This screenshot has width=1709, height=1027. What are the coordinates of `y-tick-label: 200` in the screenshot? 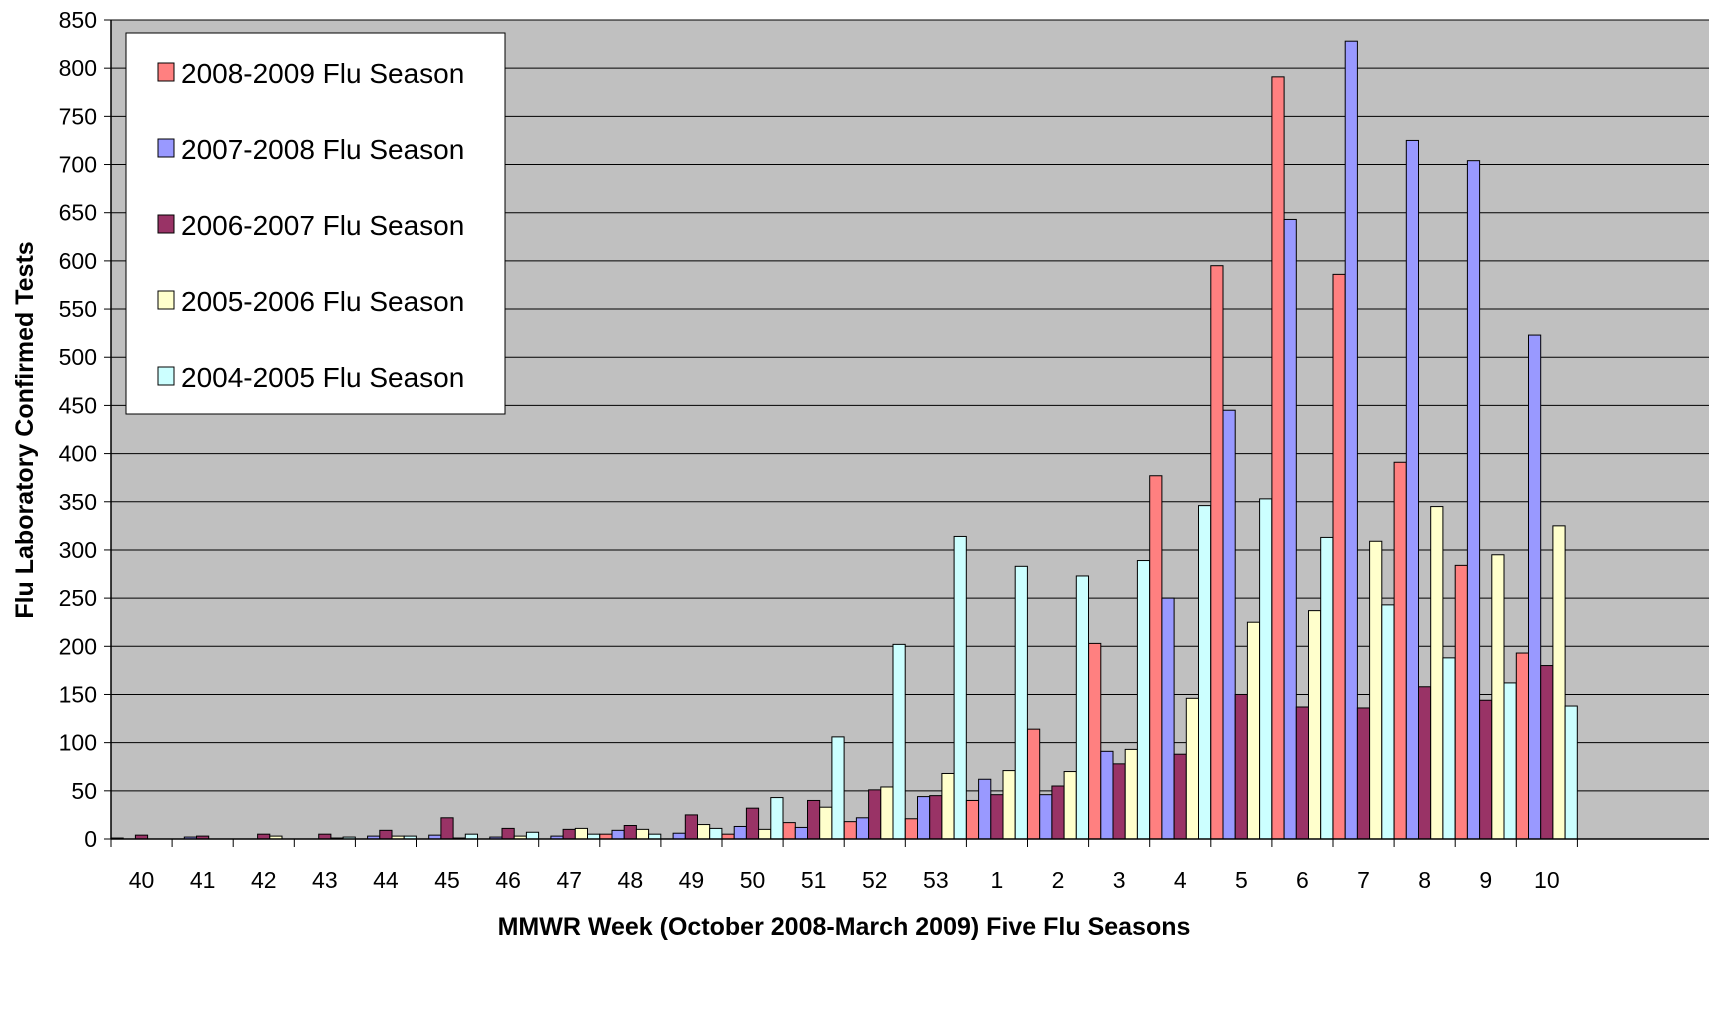 It's located at (78, 646).